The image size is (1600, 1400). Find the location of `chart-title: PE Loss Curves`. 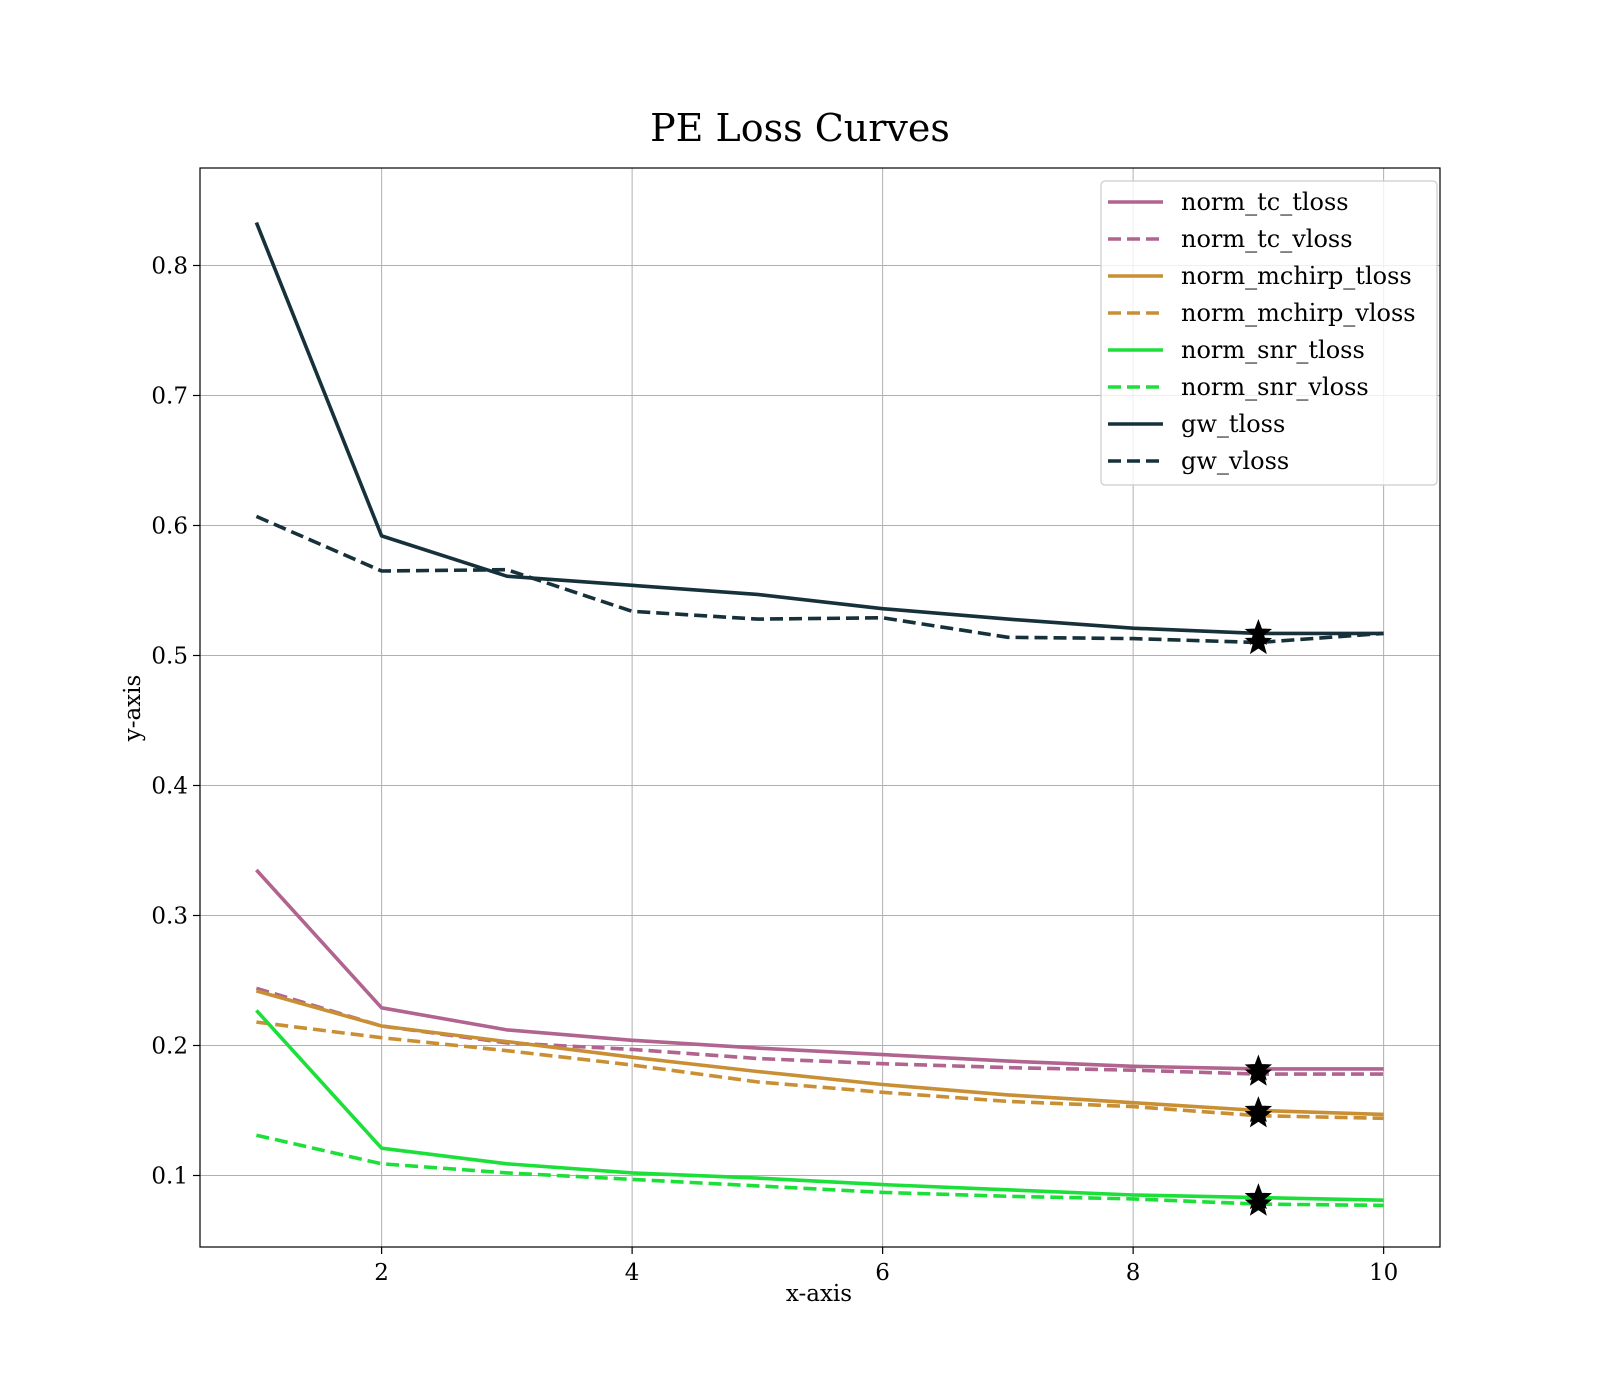

chart-title: PE Loss Curves is located at coordinates (800, 128).